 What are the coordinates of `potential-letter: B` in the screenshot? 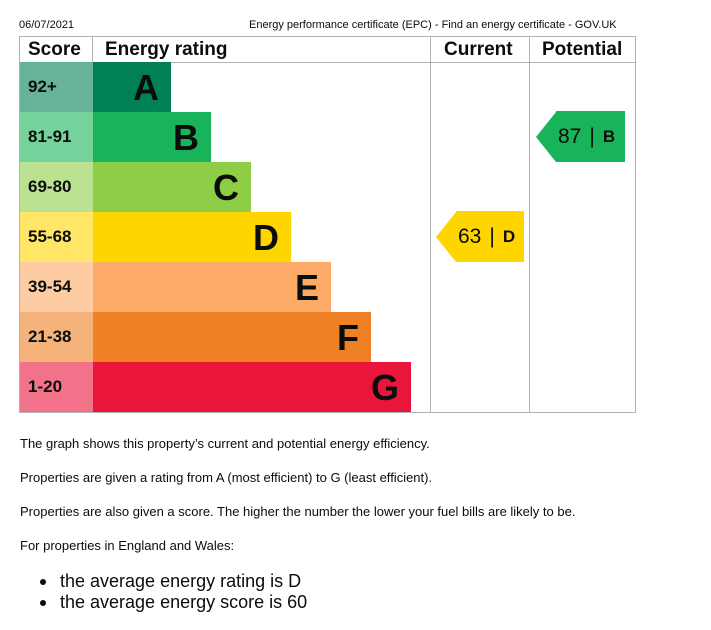 It's located at (609, 136).